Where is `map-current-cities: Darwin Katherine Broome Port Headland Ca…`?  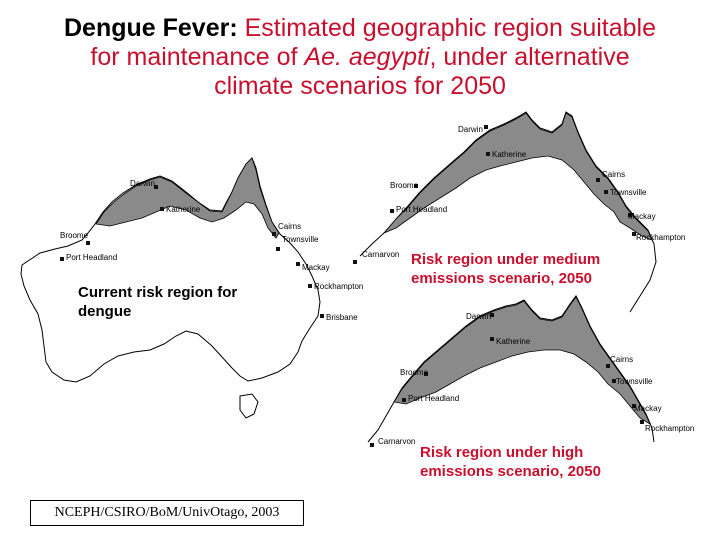
map-current-cities: Darwin Katherine Broome Port Headland Ca… is located at coordinates (211, 250).